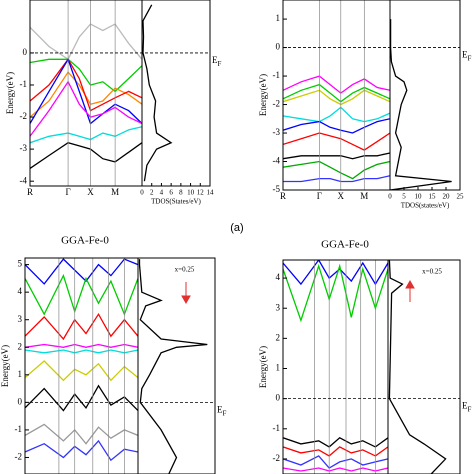 This screenshot has width=474, height=474. What do you see at coordinates (181, 193) in the screenshot?
I see `dos-tick-label: 8` at bounding box center [181, 193].